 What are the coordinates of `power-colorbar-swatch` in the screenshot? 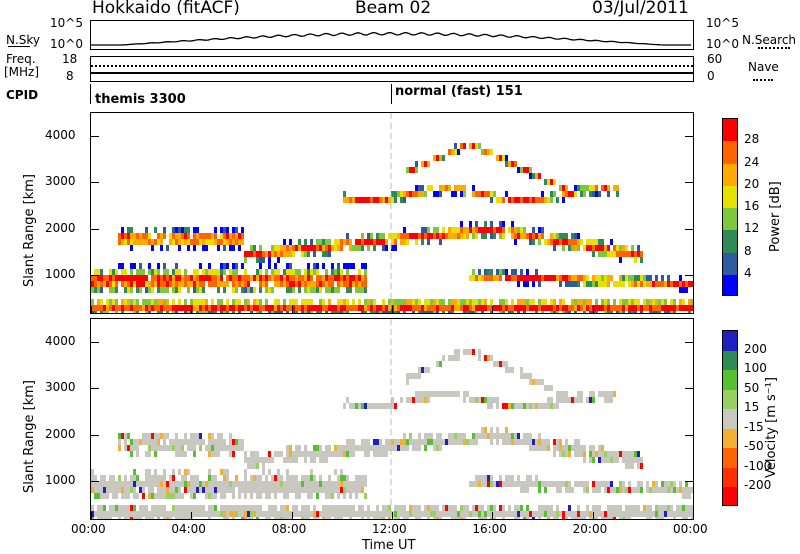 It's located at (730, 196).